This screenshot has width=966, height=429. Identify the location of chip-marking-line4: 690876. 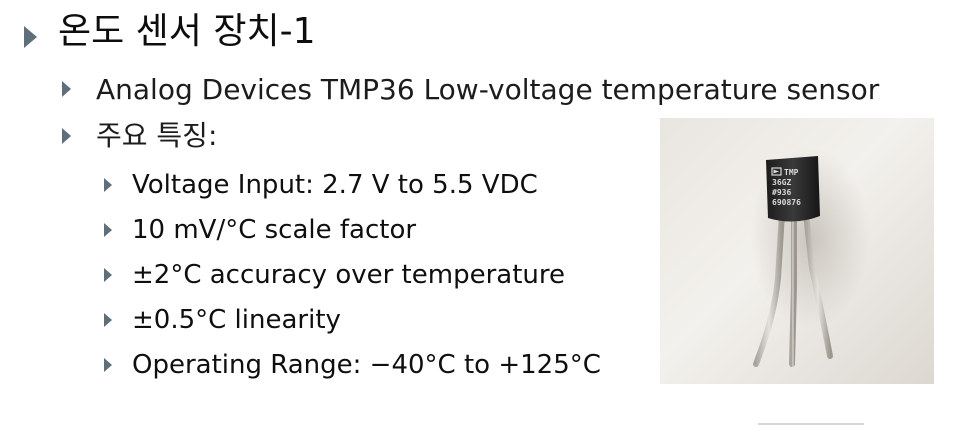
(786, 202).